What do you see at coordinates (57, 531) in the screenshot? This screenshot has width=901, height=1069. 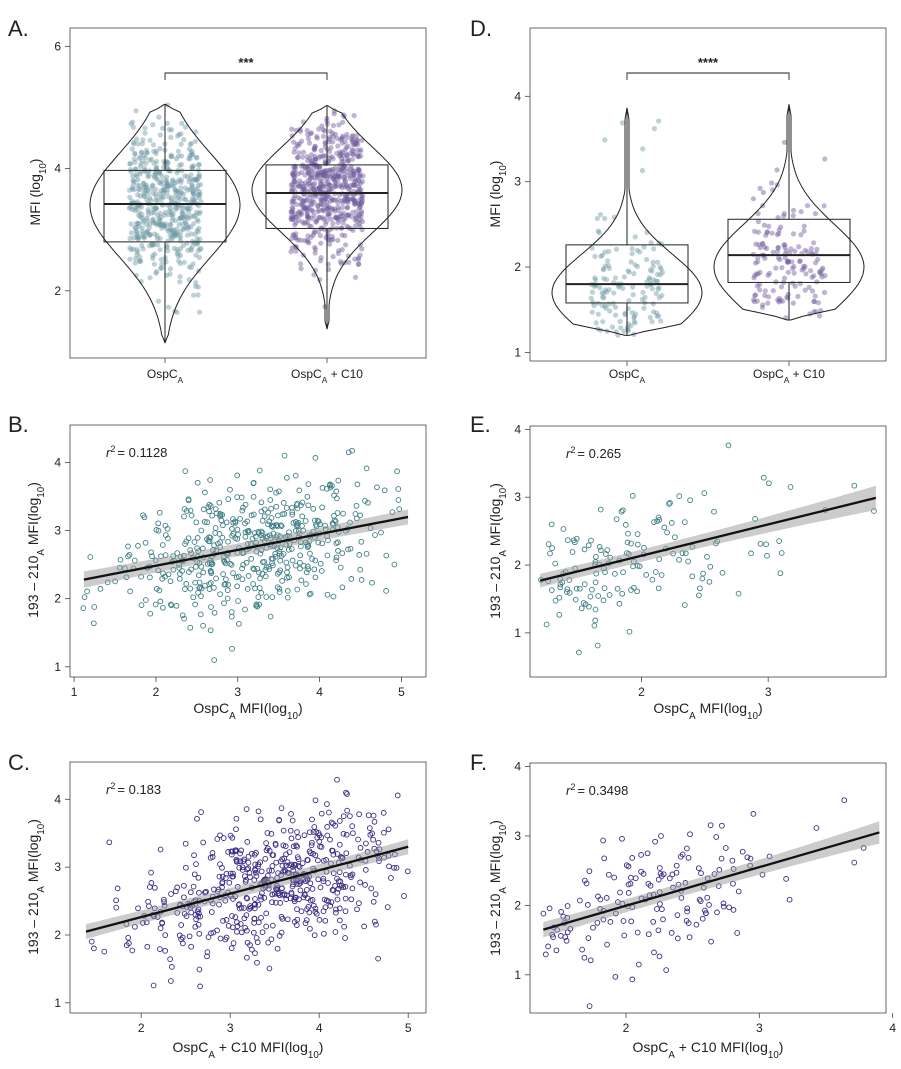 I see `y-tick-label: 3` at bounding box center [57, 531].